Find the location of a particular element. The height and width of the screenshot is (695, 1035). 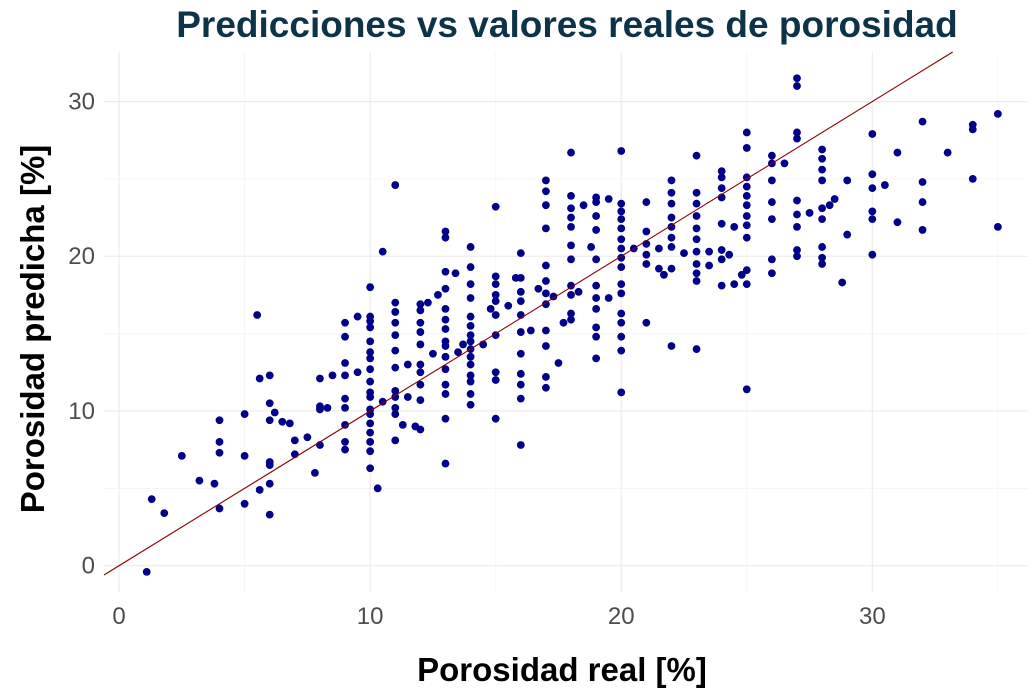

y-tick-label: 30 is located at coordinates (81, 102).